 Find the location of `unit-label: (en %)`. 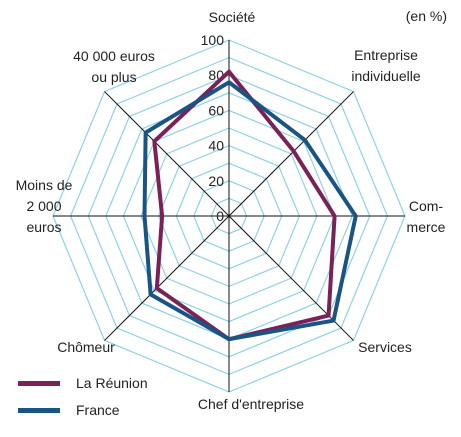

unit-label: (en %) is located at coordinates (426, 16).